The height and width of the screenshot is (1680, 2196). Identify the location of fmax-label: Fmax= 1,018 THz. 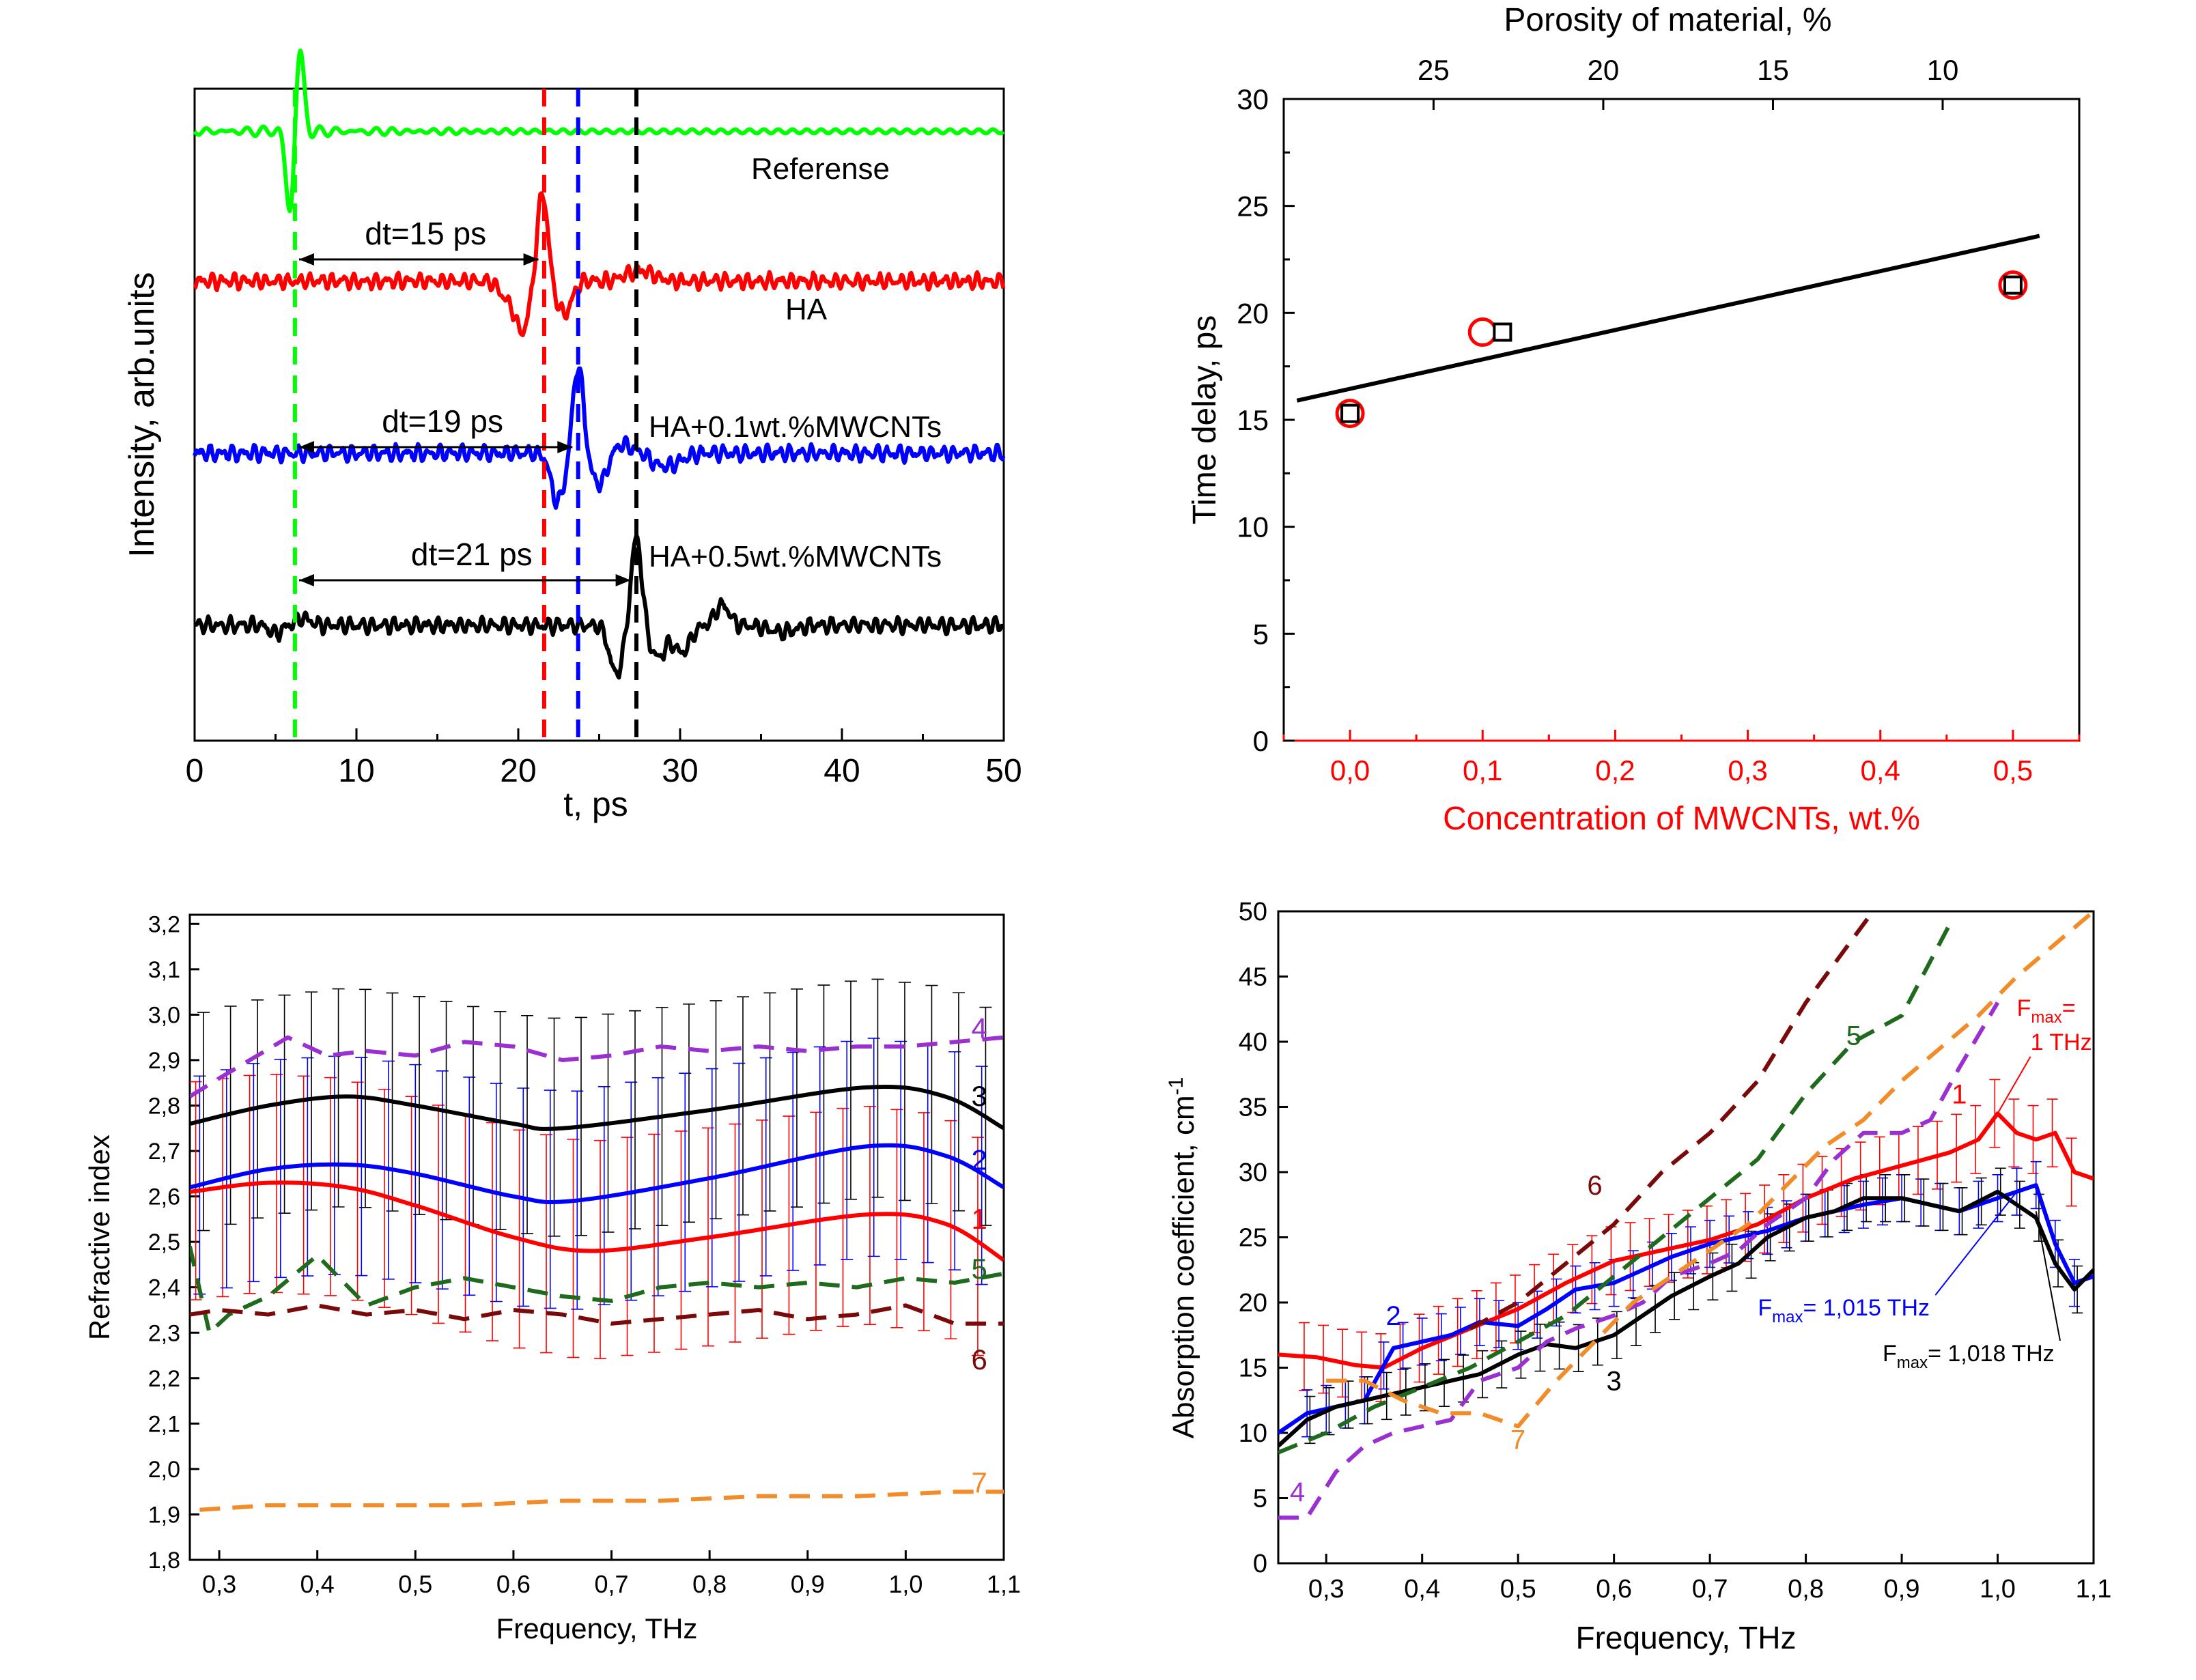
(1969, 1356).